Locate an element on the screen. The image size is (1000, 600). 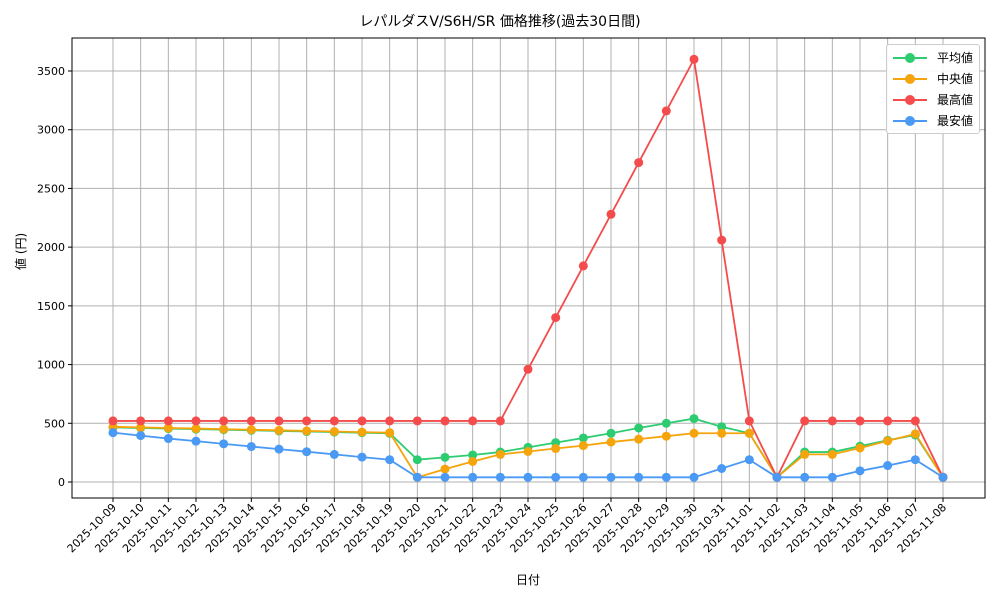
legend-item-min: 最安値 is located at coordinates (933, 120).